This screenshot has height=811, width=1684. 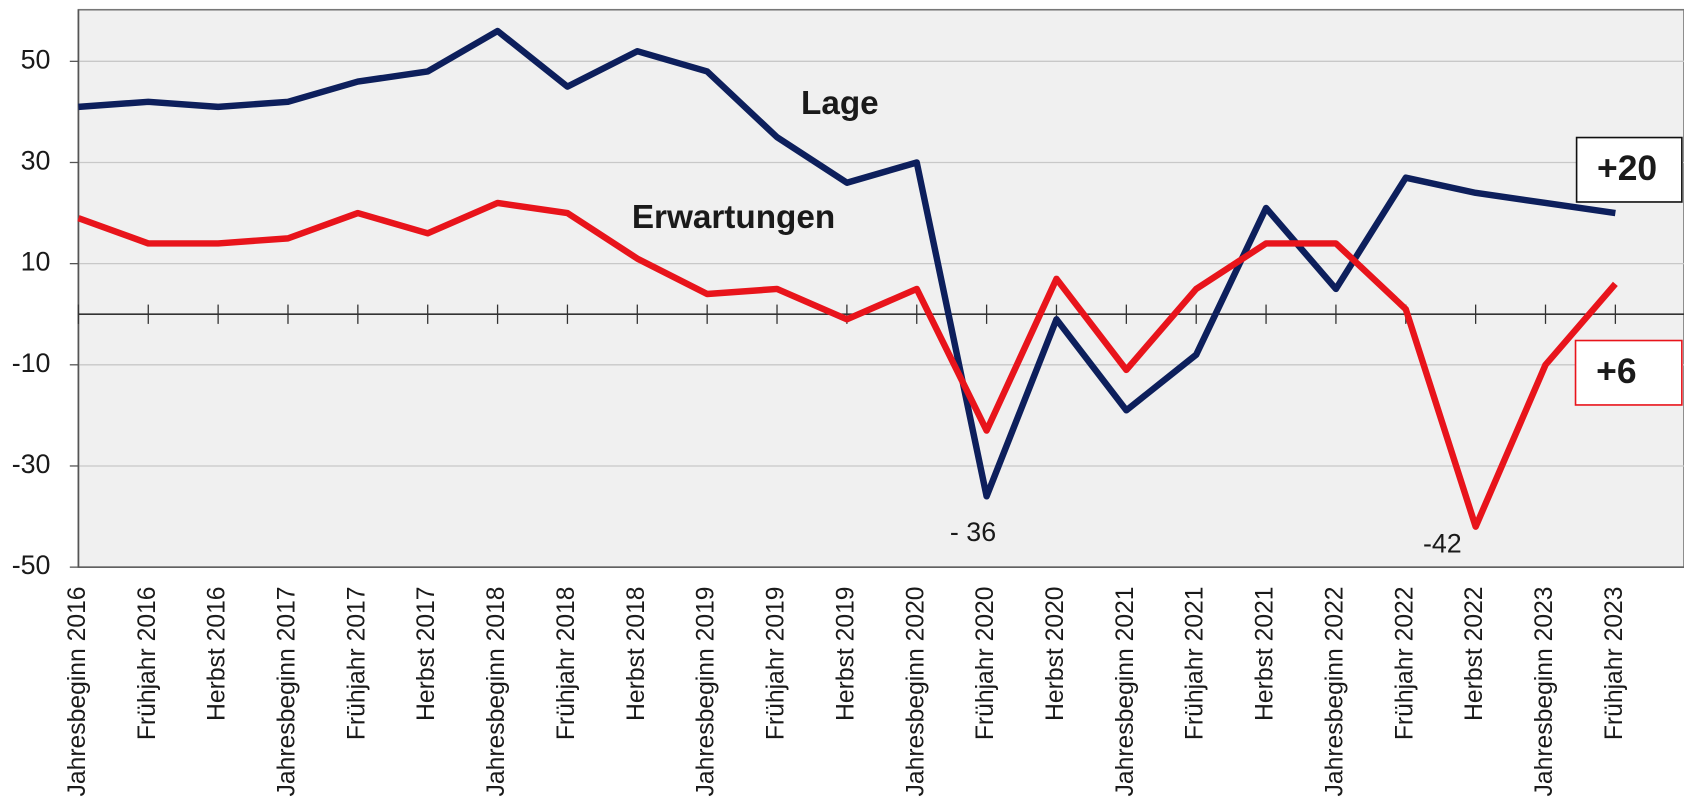 What do you see at coordinates (77, 691) in the screenshot?
I see `x-tick-label: Jahresbeginn 2016` at bounding box center [77, 691].